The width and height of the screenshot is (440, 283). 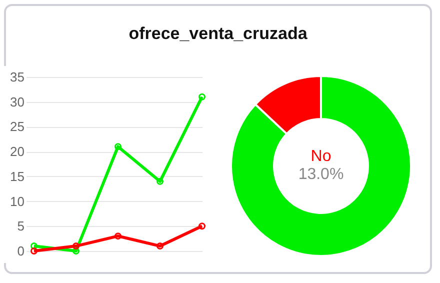 What do you see at coordinates (17, 126) in the screenshot?
I see `y-tick-label: 25` at bounding box center [17, 126].